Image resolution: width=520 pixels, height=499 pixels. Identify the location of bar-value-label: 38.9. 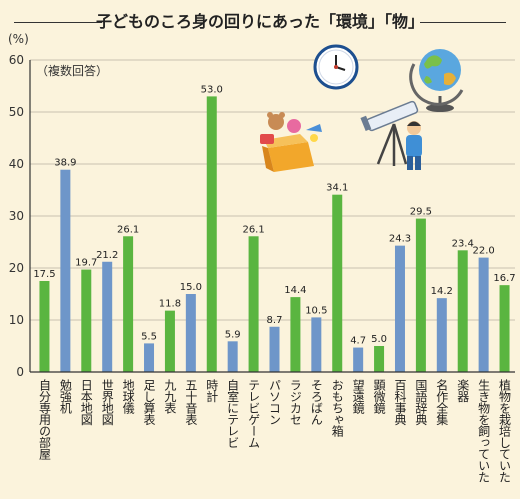
(65, 163).